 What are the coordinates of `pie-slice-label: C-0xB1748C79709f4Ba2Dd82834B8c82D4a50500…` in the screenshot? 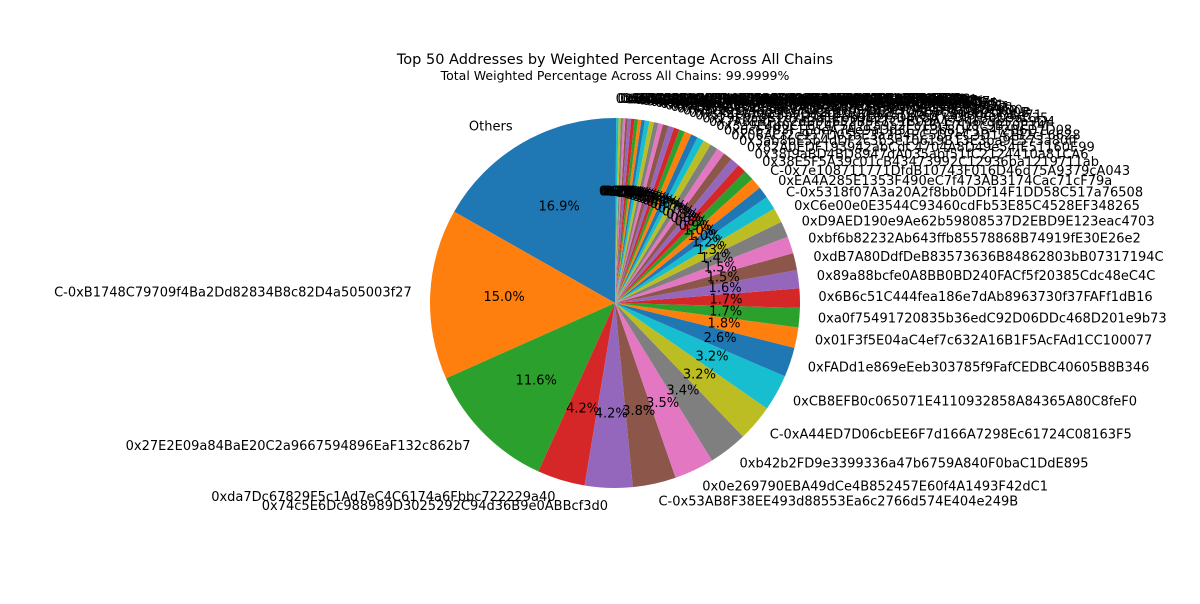 It's located at (233, 293).